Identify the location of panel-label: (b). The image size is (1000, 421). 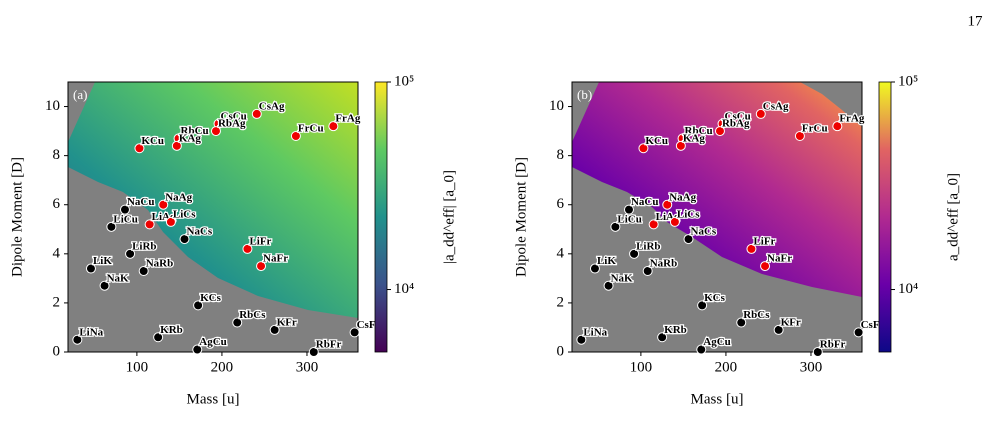
(584, 94).